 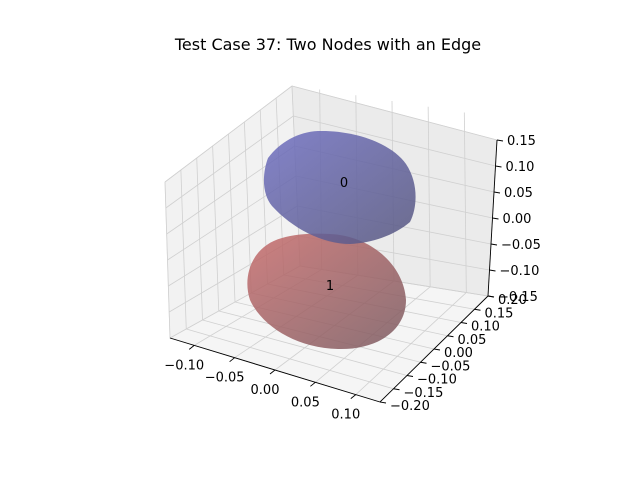 What do you see at coordinates (184, 365) in the screenshot?
I see `x-tick-label: −0.10` at bounding box center [184, 365].